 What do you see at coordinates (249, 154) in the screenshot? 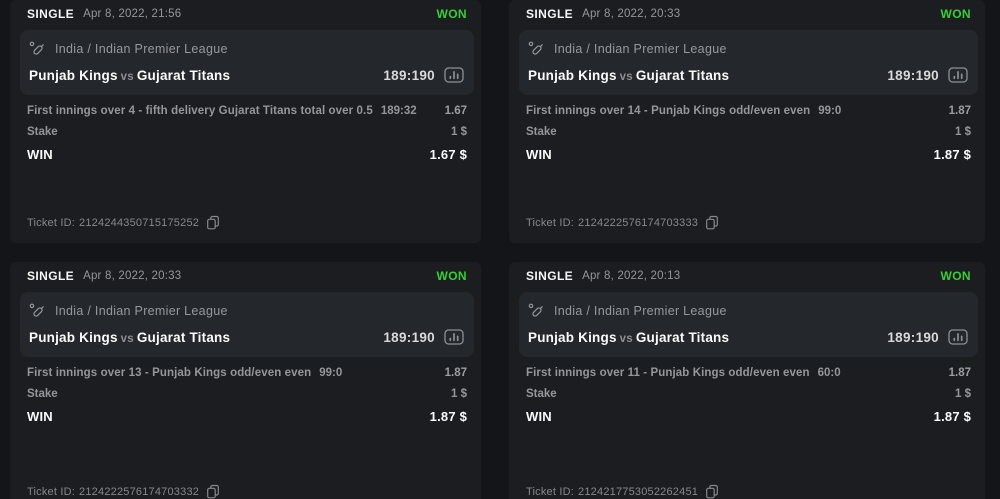
I see `win-row: WIN 1.67 $` at bounding box center [249, 154].